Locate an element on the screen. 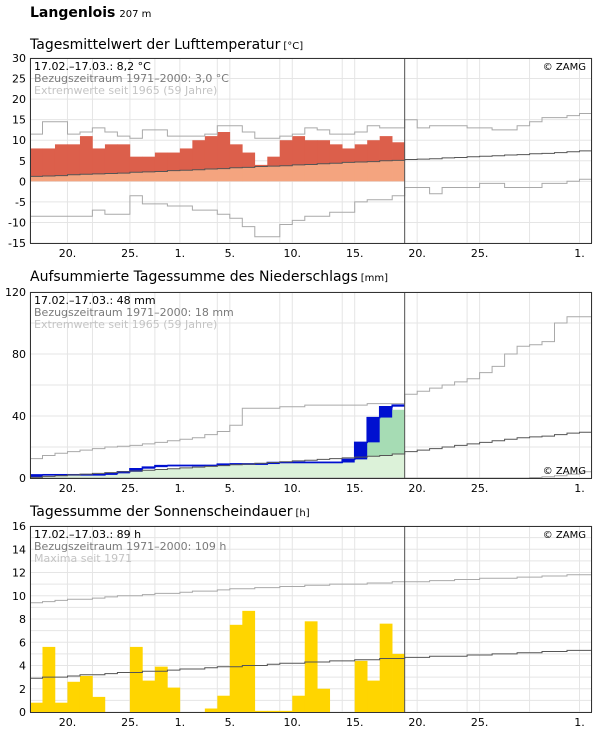  temperature-min-extreme-line is located at coordinates (311, 208).